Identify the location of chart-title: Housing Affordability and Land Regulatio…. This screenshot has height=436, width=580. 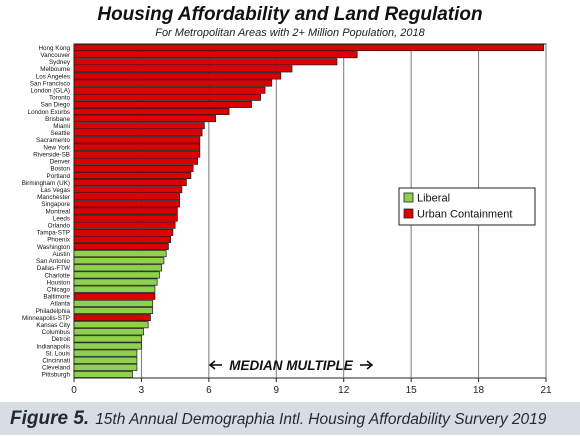
(290, 14).